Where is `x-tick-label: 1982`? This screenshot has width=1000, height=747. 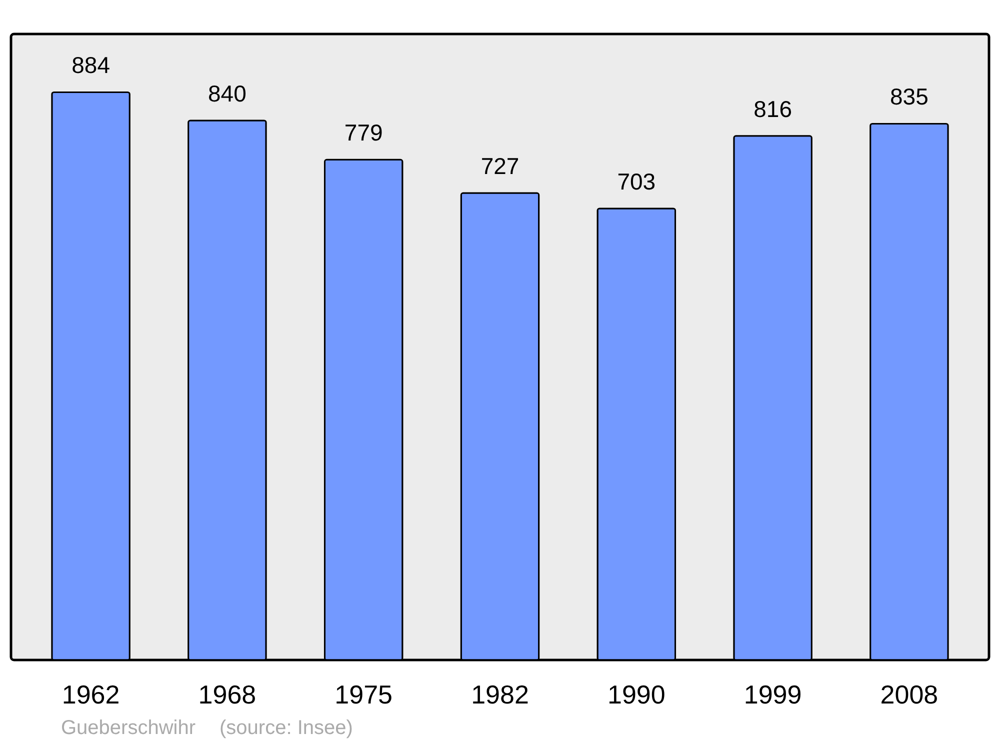 x-tick-label: 1982 is located at coordinates (500, 695).